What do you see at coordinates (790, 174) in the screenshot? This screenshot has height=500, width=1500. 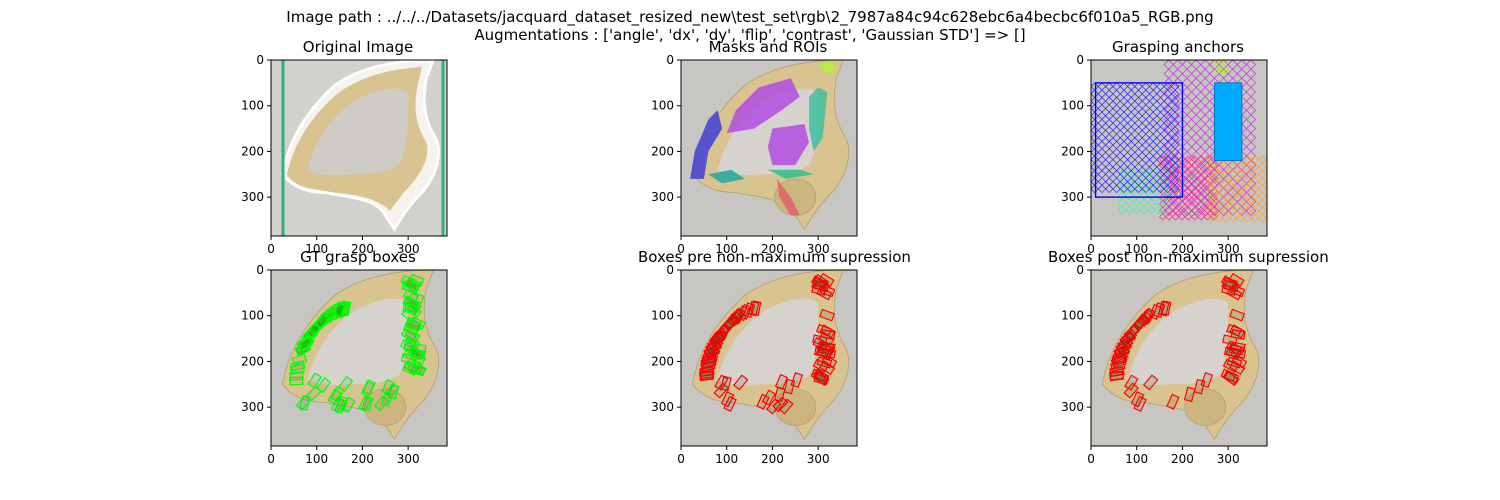 I see `mask-green` at bounding box center [790, 174].